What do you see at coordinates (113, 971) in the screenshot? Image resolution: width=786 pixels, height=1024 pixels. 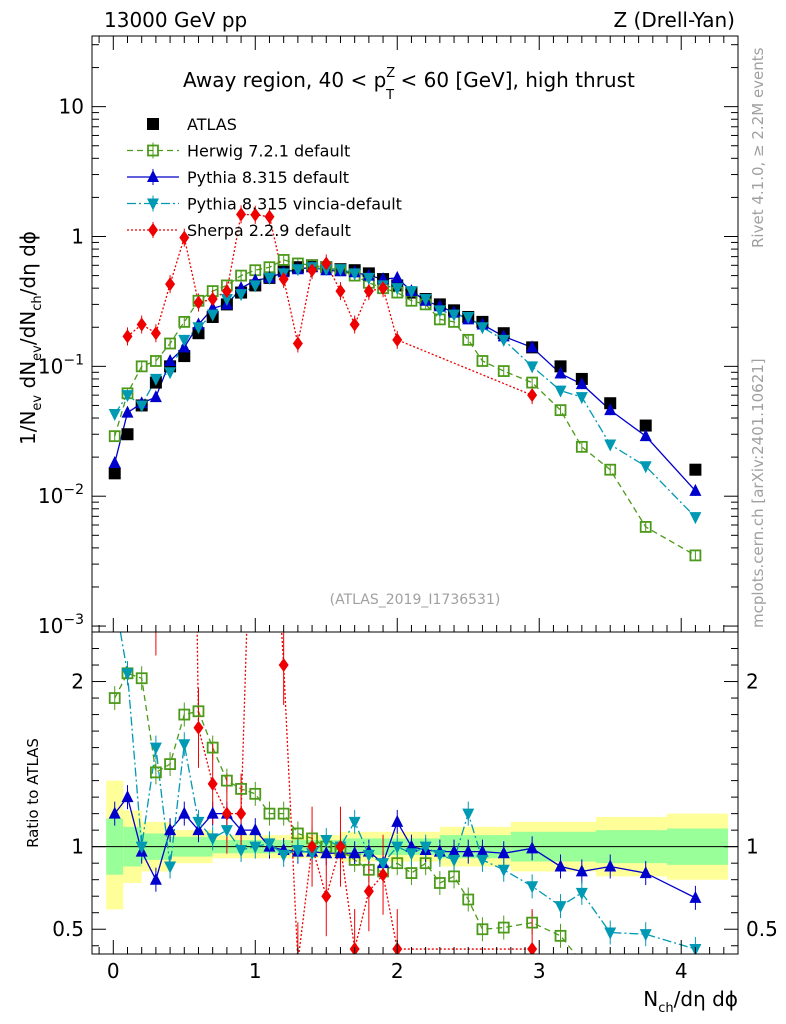 I see `x-tick-label-0: 0` at bounding box center [113, 971].